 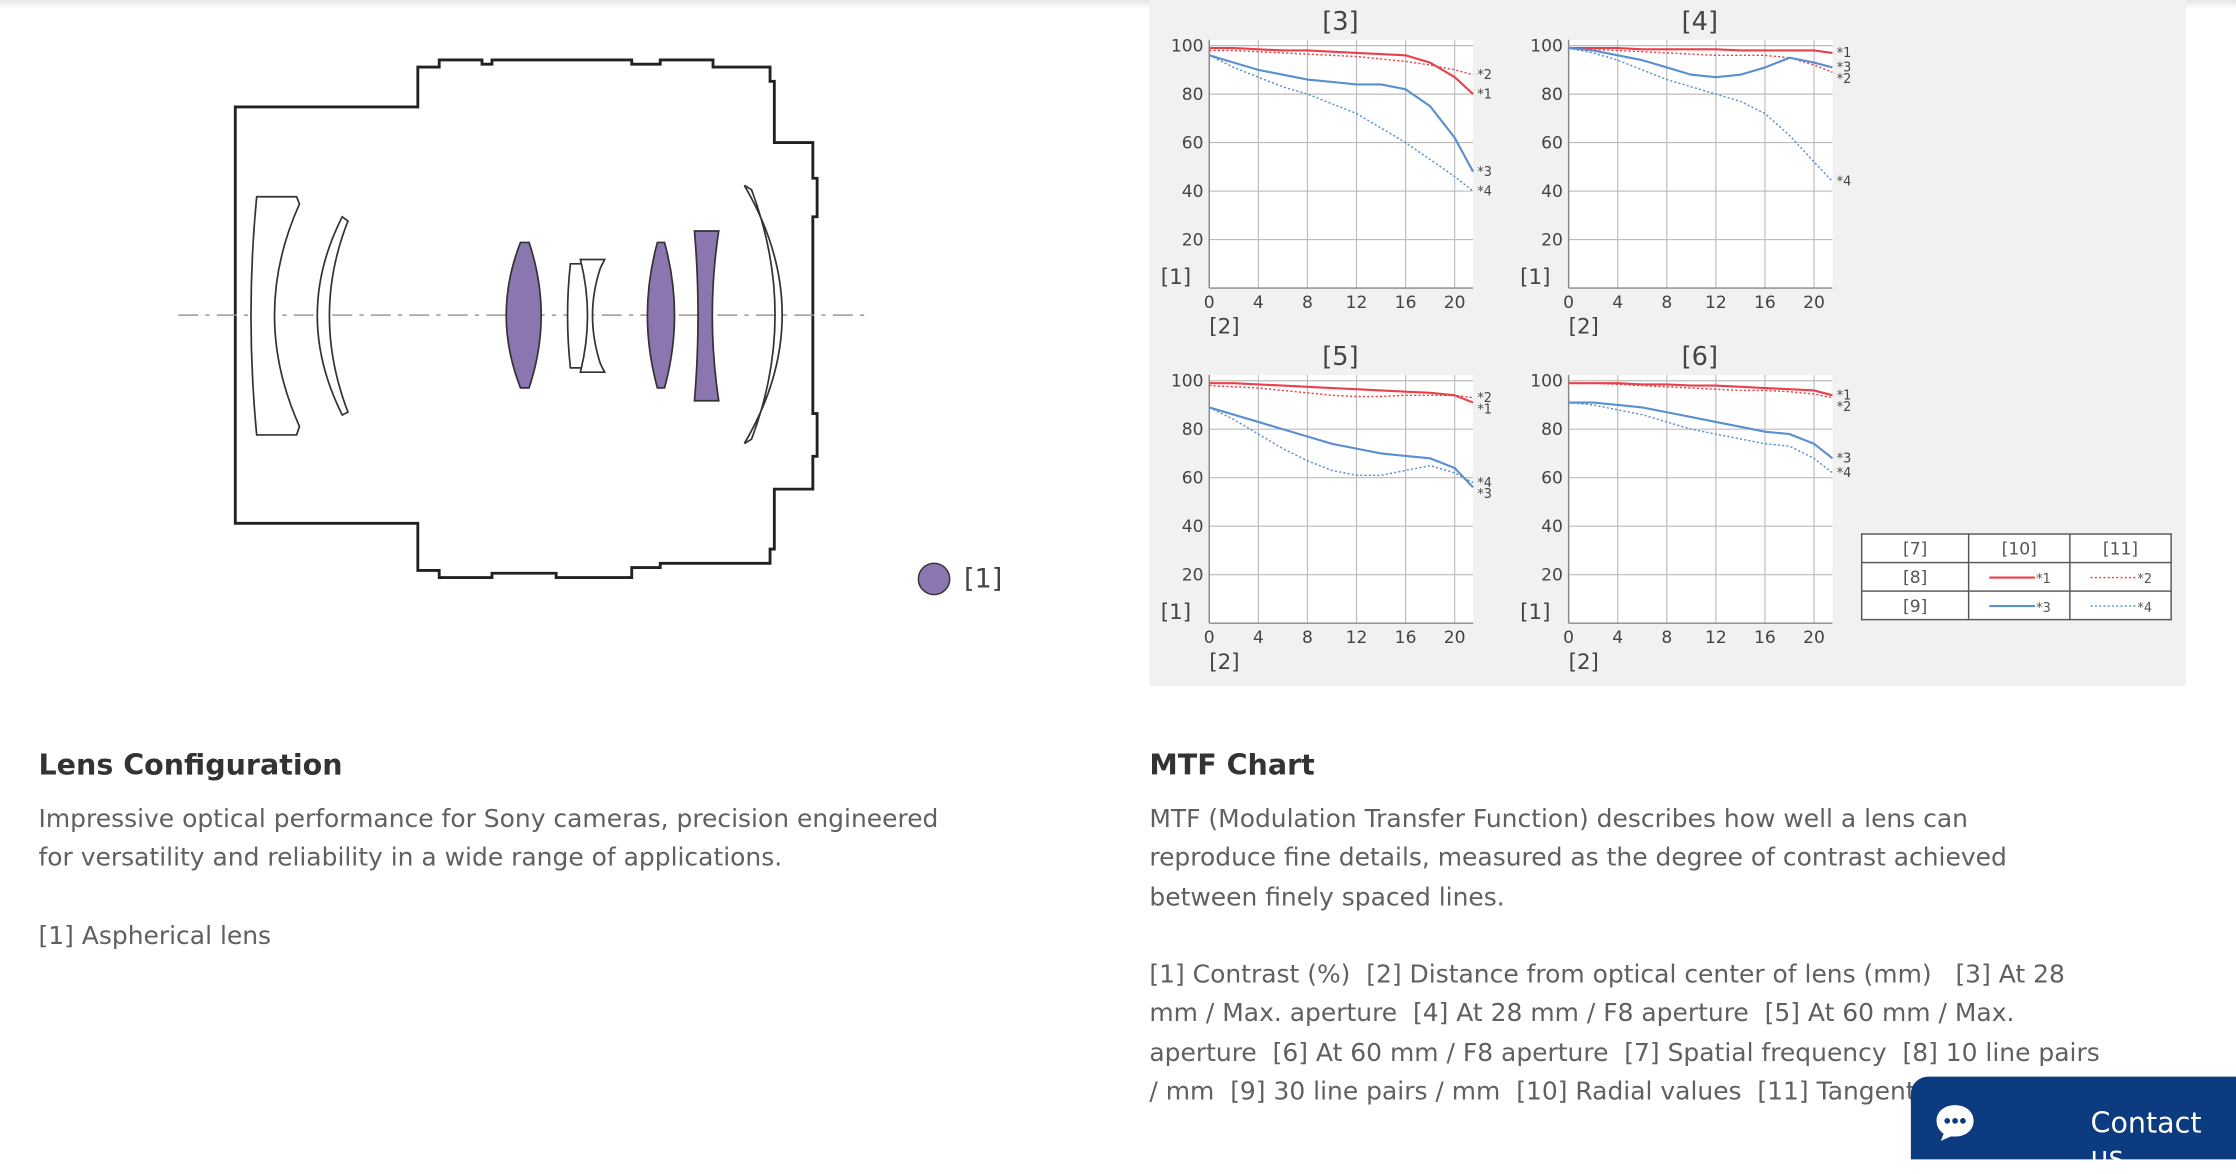 I want to click on chart-title: [5], so click(x=1340, y=357).